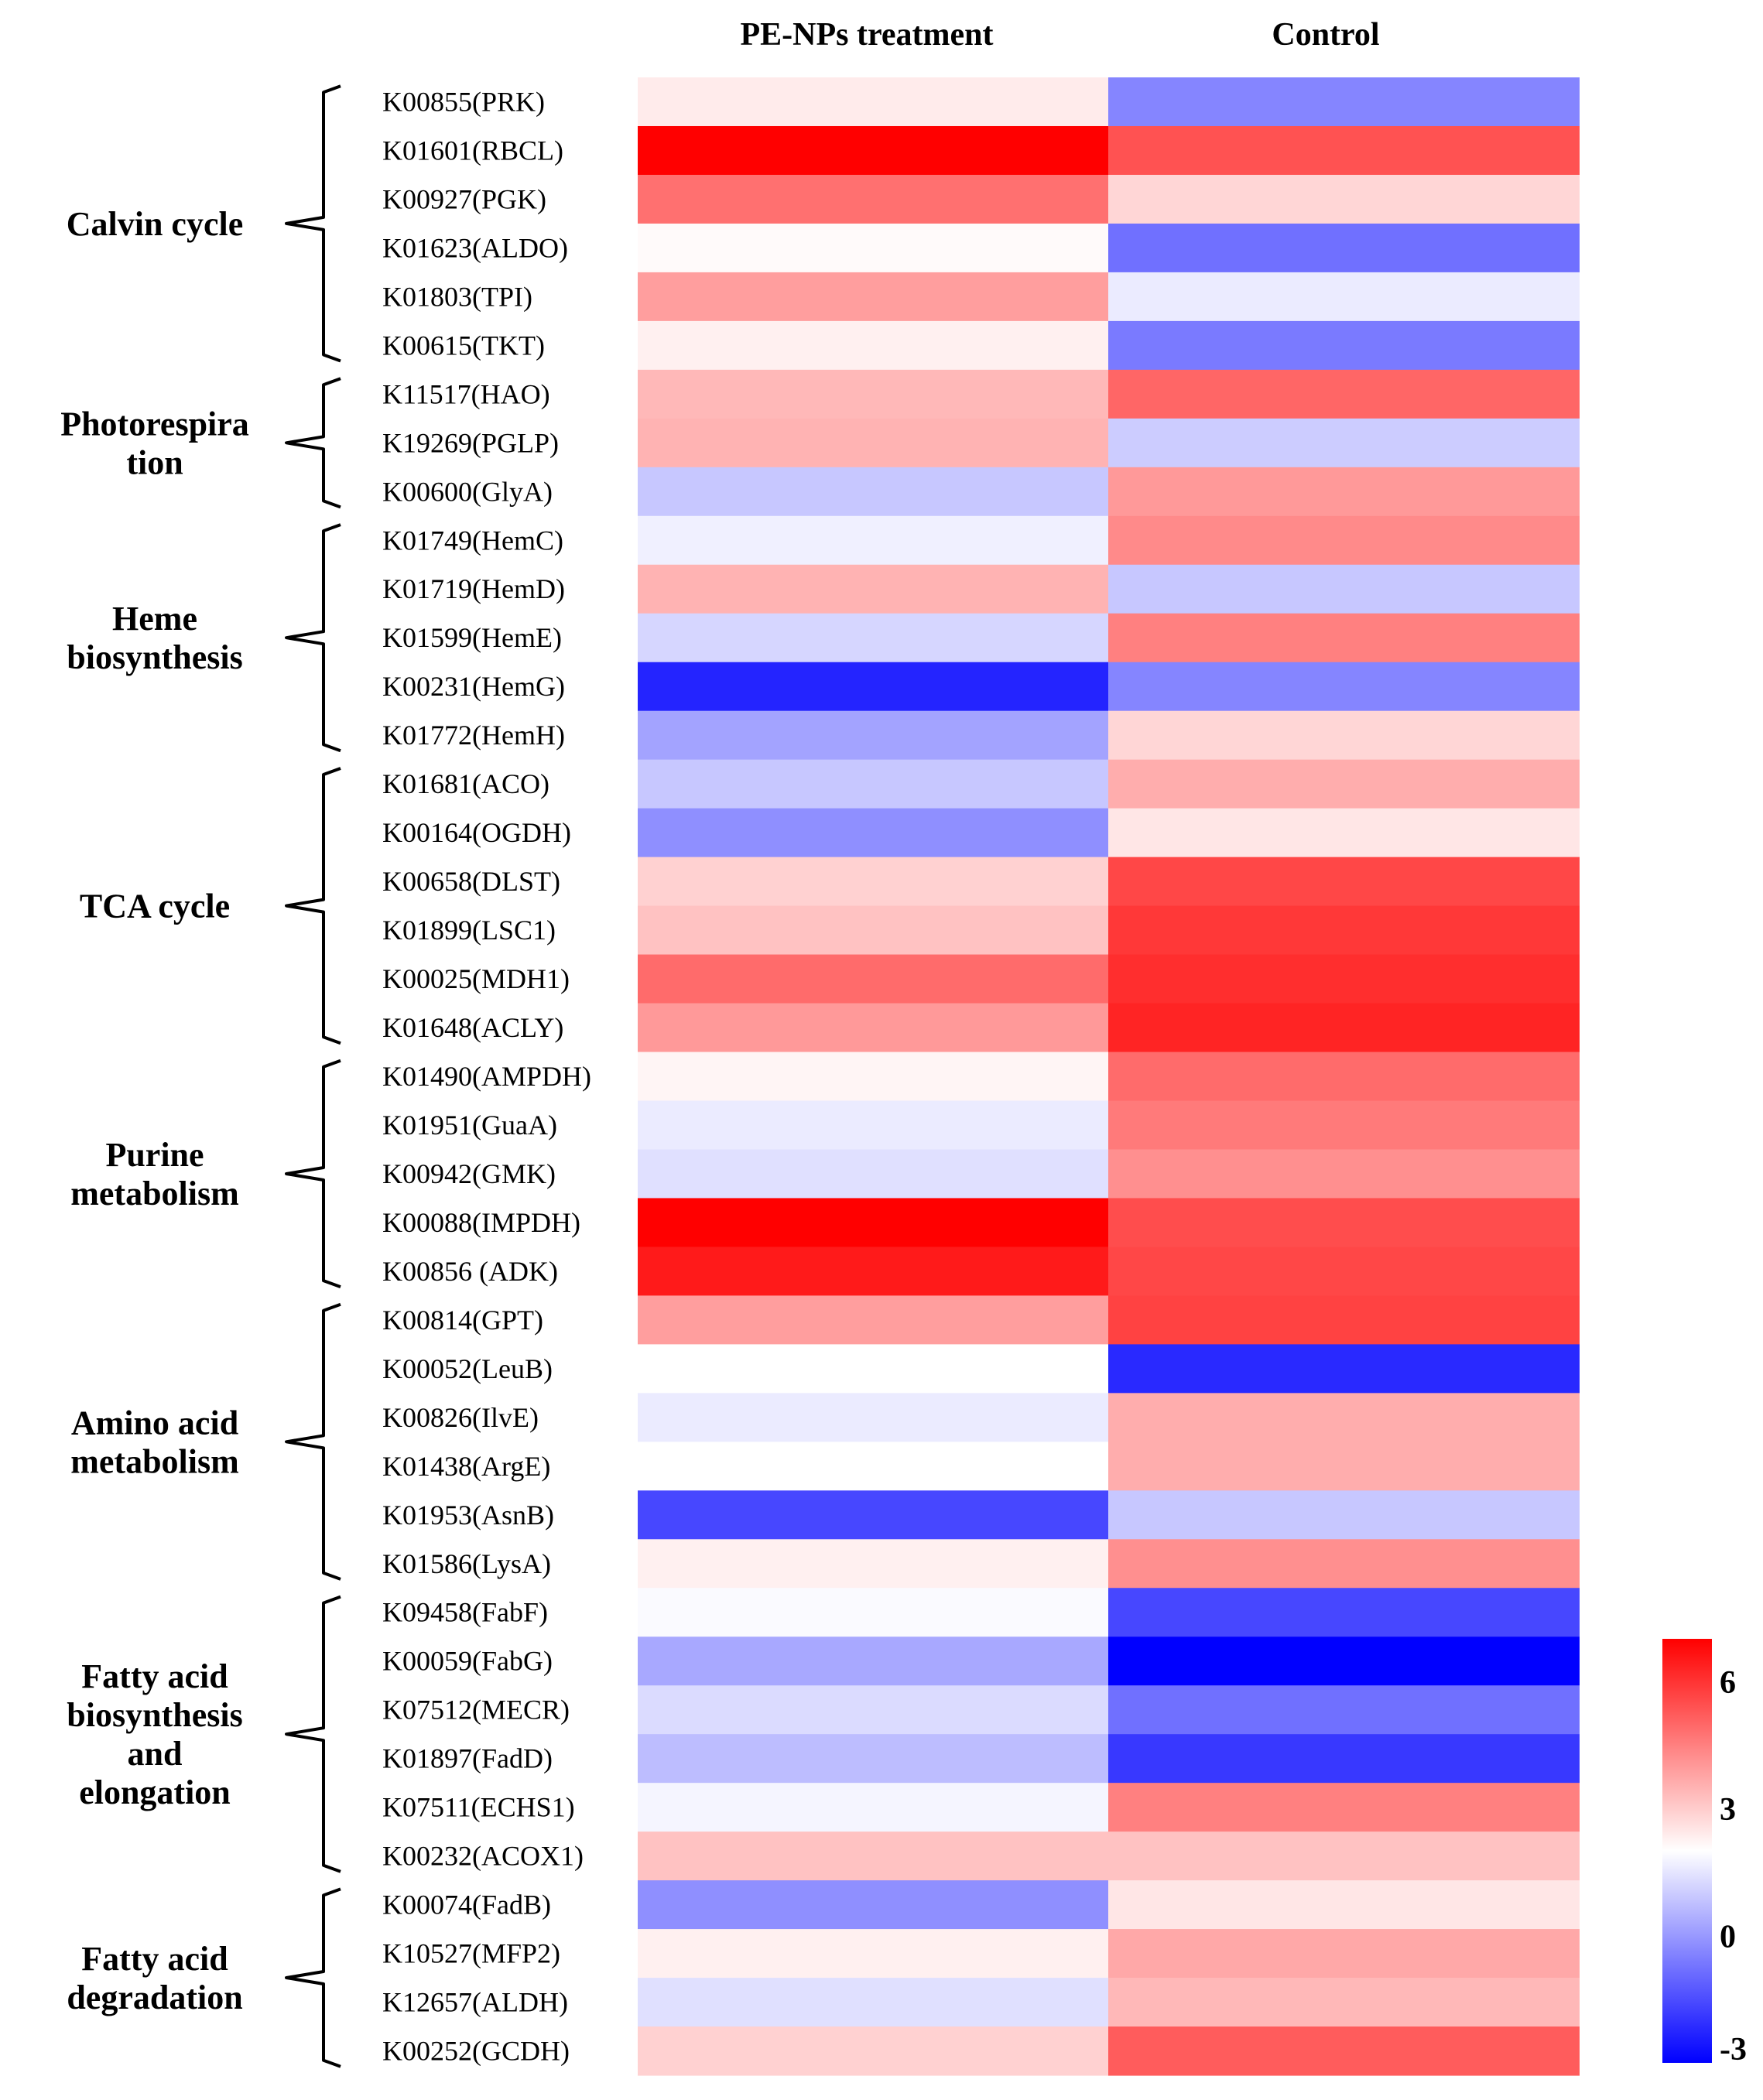 The height and width of the screenshot is (2100, 1763). Describe the element at coordinates (472, 150) in the screenshot. I see `row-label: K01601(RBCL)` at that location.